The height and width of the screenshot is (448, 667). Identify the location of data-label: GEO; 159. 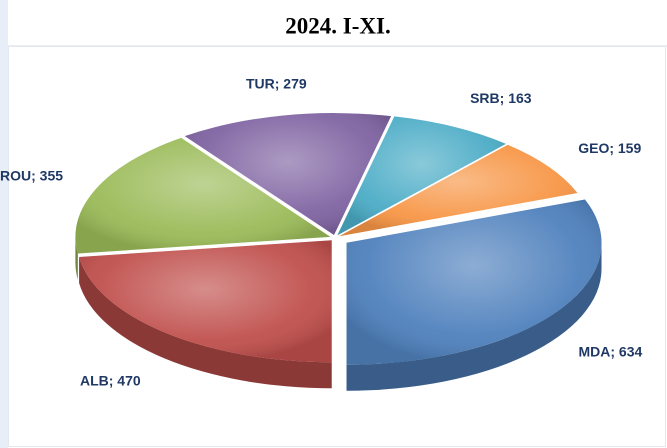
(609, 148).